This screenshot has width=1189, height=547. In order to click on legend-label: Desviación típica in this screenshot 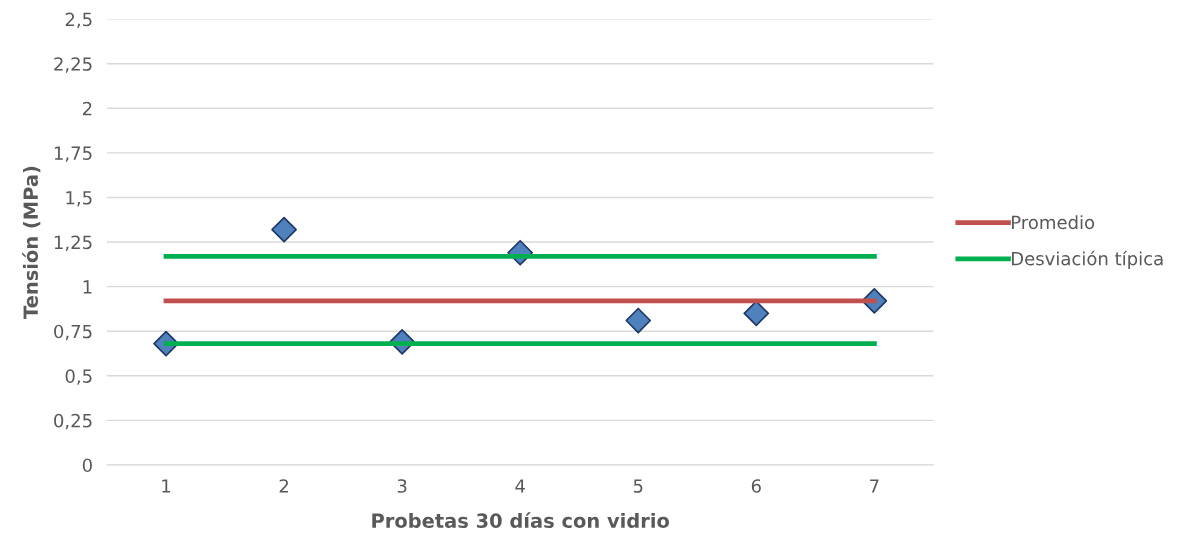, I will do `click(1087, 259)`.